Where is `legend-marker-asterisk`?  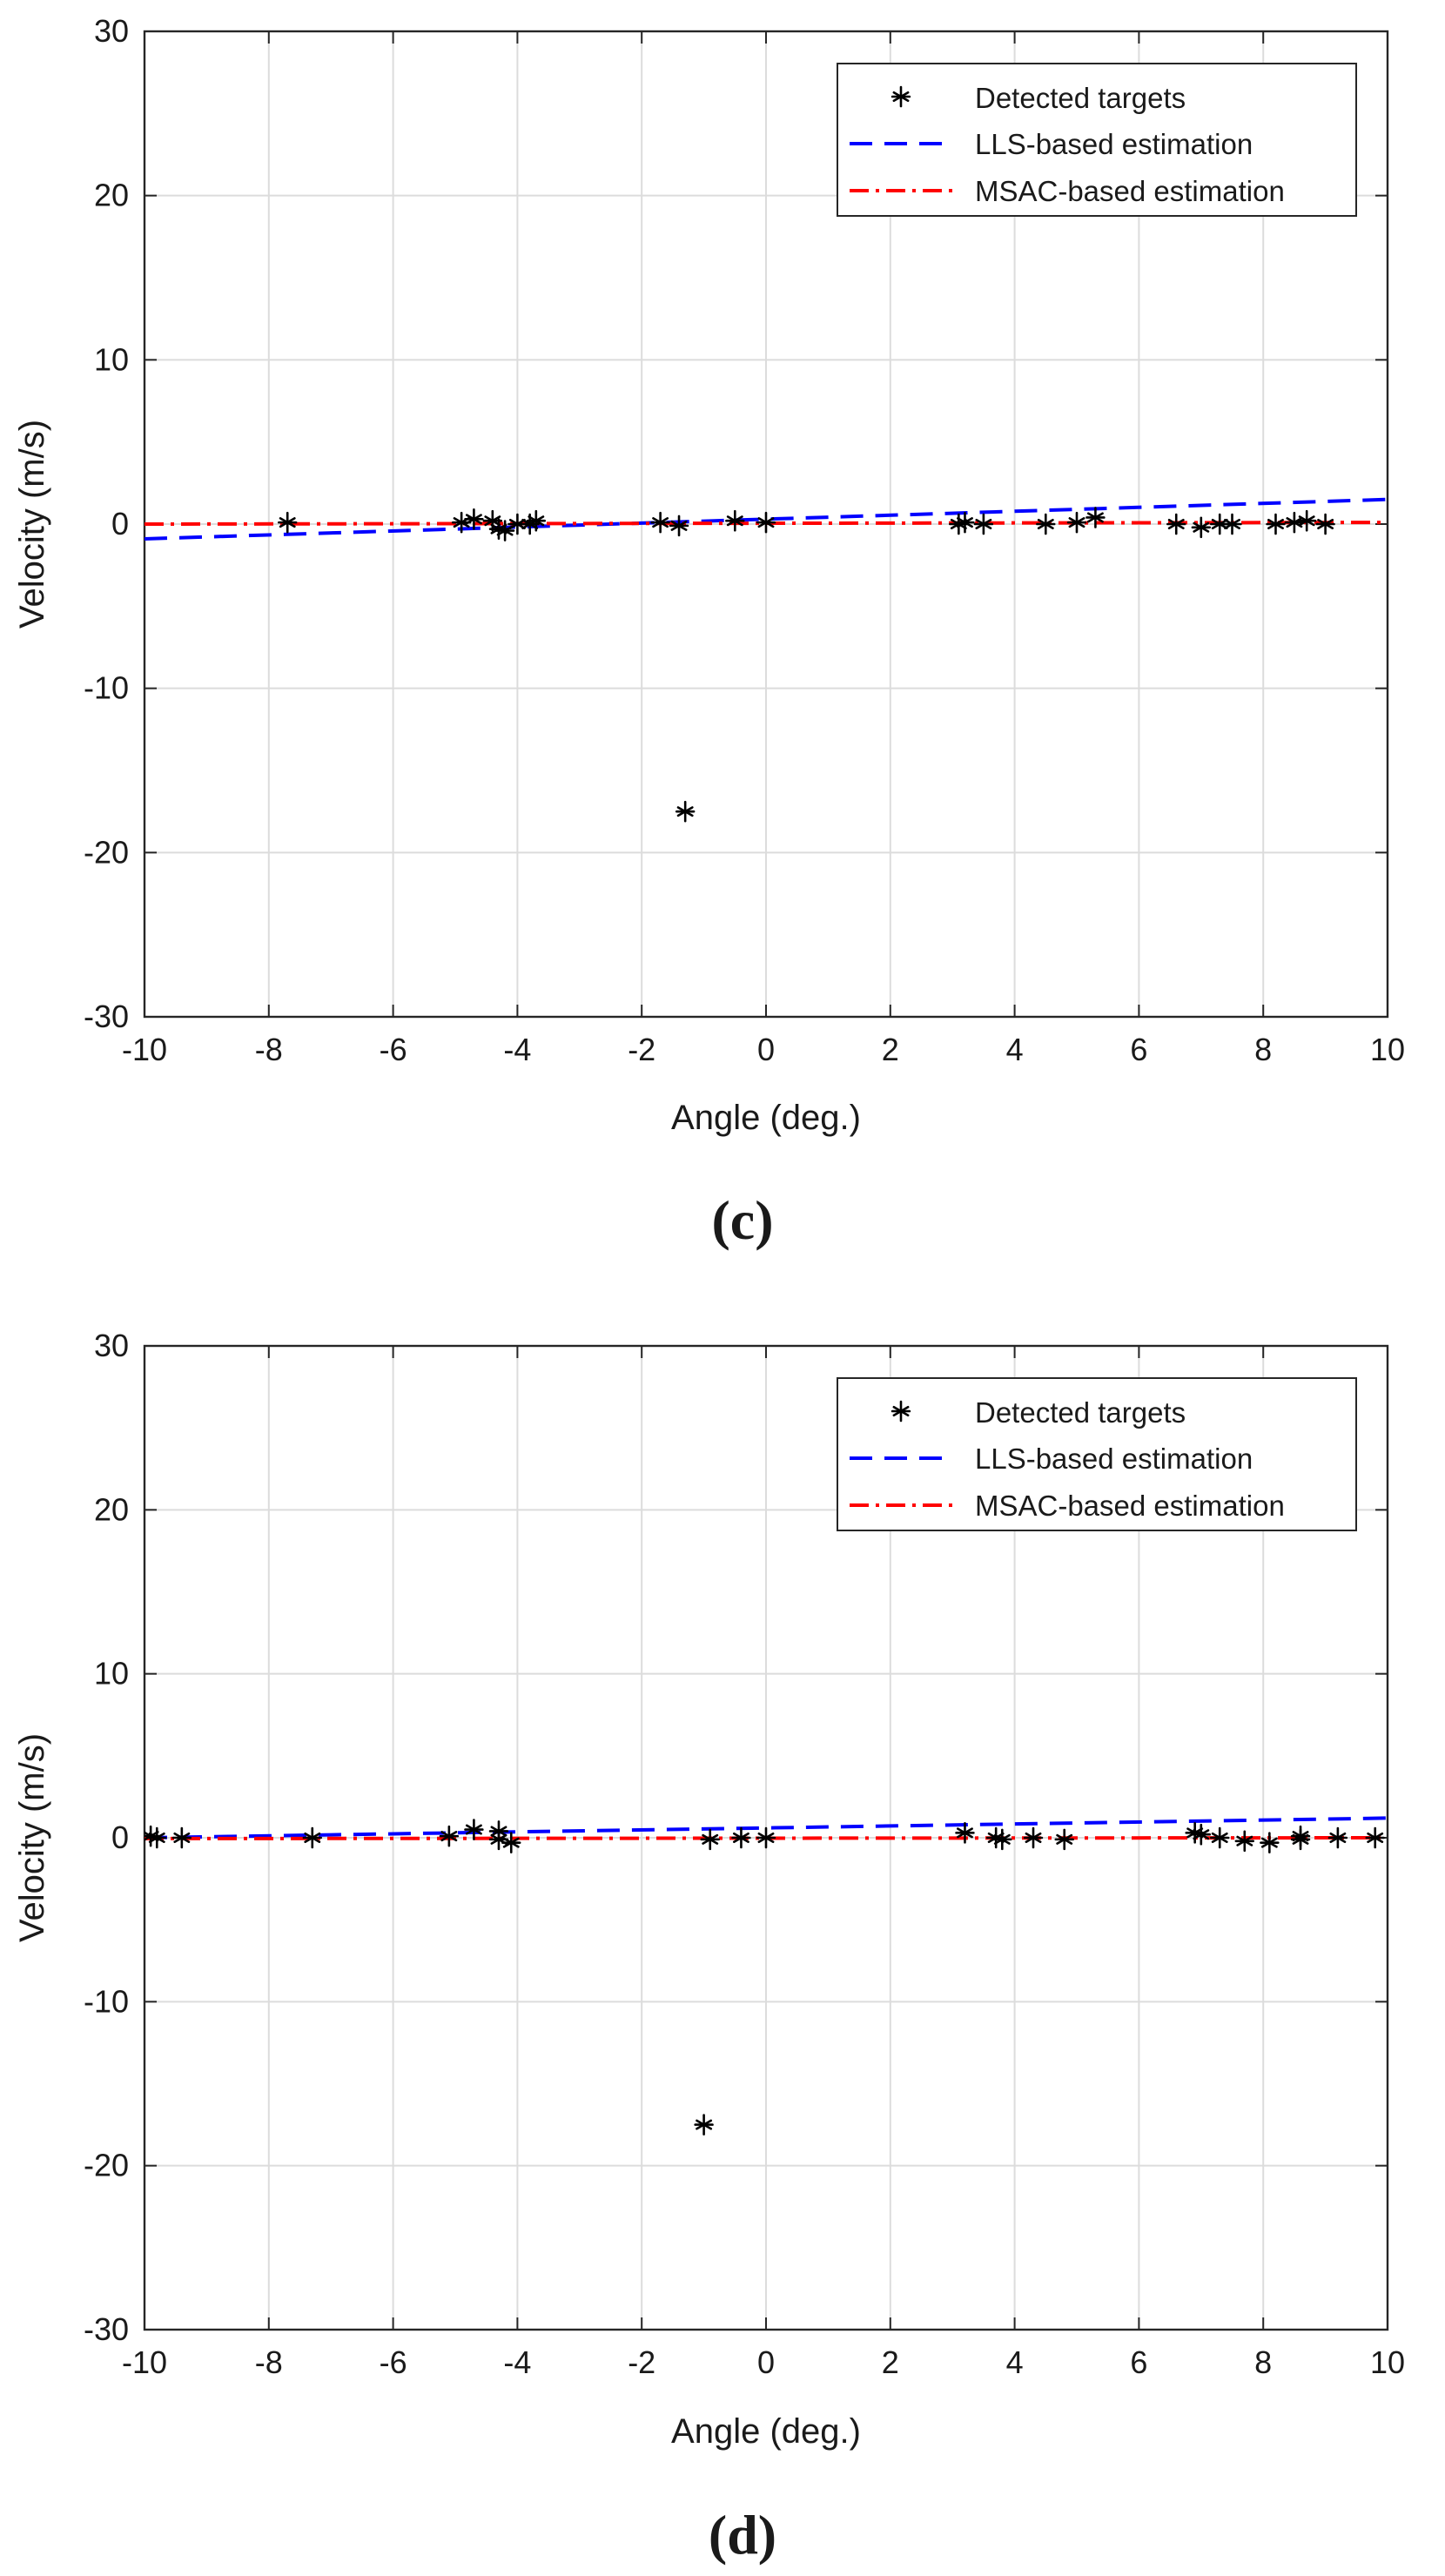
legend-marker-asterisk is located at coordinates (901, 96).